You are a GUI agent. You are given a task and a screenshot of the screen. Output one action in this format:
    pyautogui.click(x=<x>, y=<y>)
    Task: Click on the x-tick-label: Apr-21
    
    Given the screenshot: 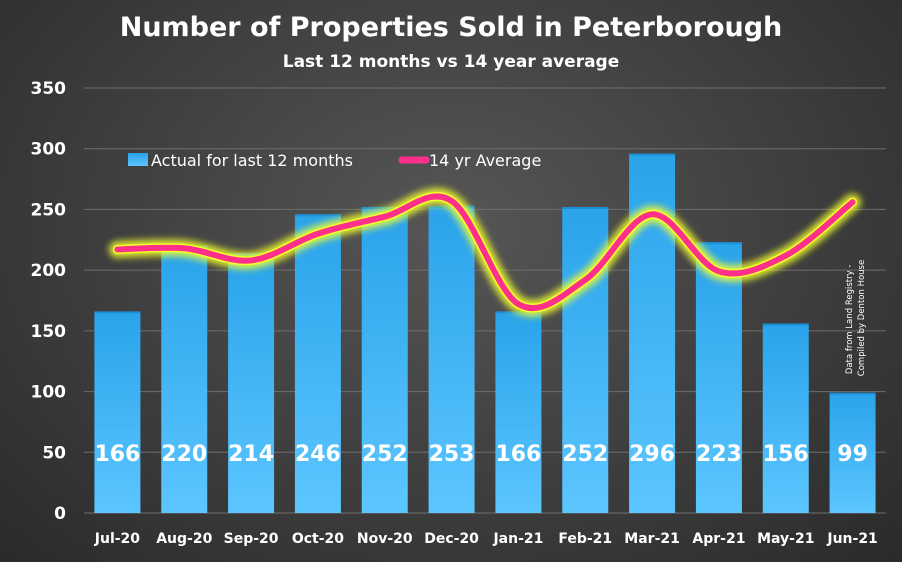 What is the action you would take?
    pyautogui.click(x=718, y=539)
    